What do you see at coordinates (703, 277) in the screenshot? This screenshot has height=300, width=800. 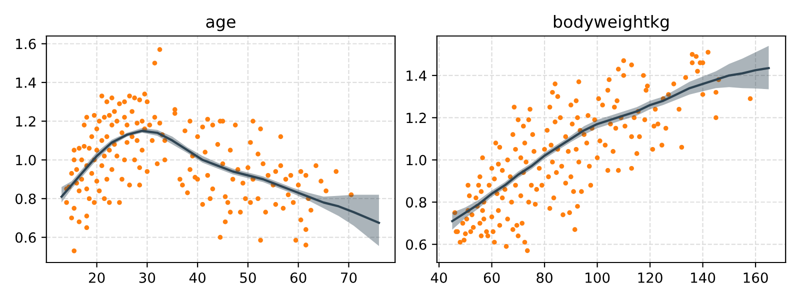 I see `x-tick-label: 140` at bounding box center [703, 277].